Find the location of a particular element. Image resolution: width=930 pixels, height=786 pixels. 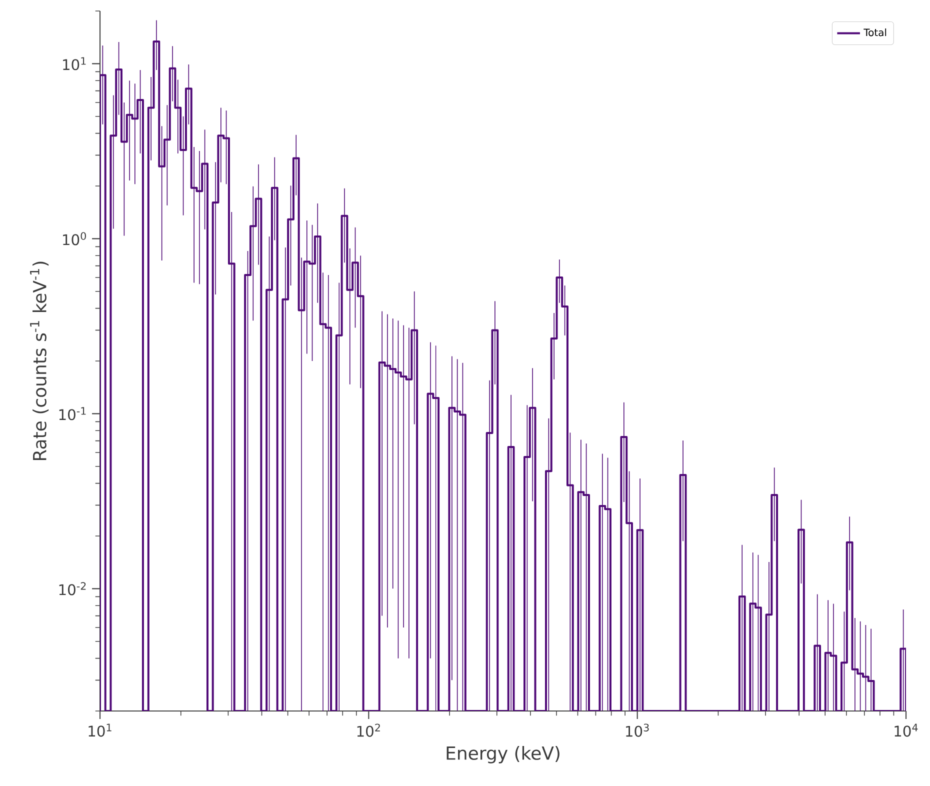

x-tick-label: 10$^{2}$ is located at coordinates (368, 730).